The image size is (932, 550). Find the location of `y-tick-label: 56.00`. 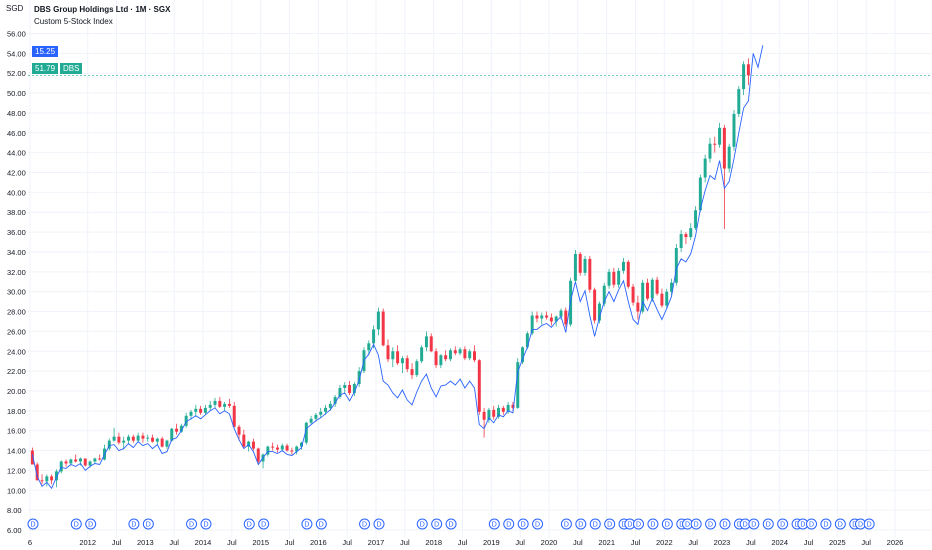

y-tick-label: 56.00 is located at coordinates (16, 34).